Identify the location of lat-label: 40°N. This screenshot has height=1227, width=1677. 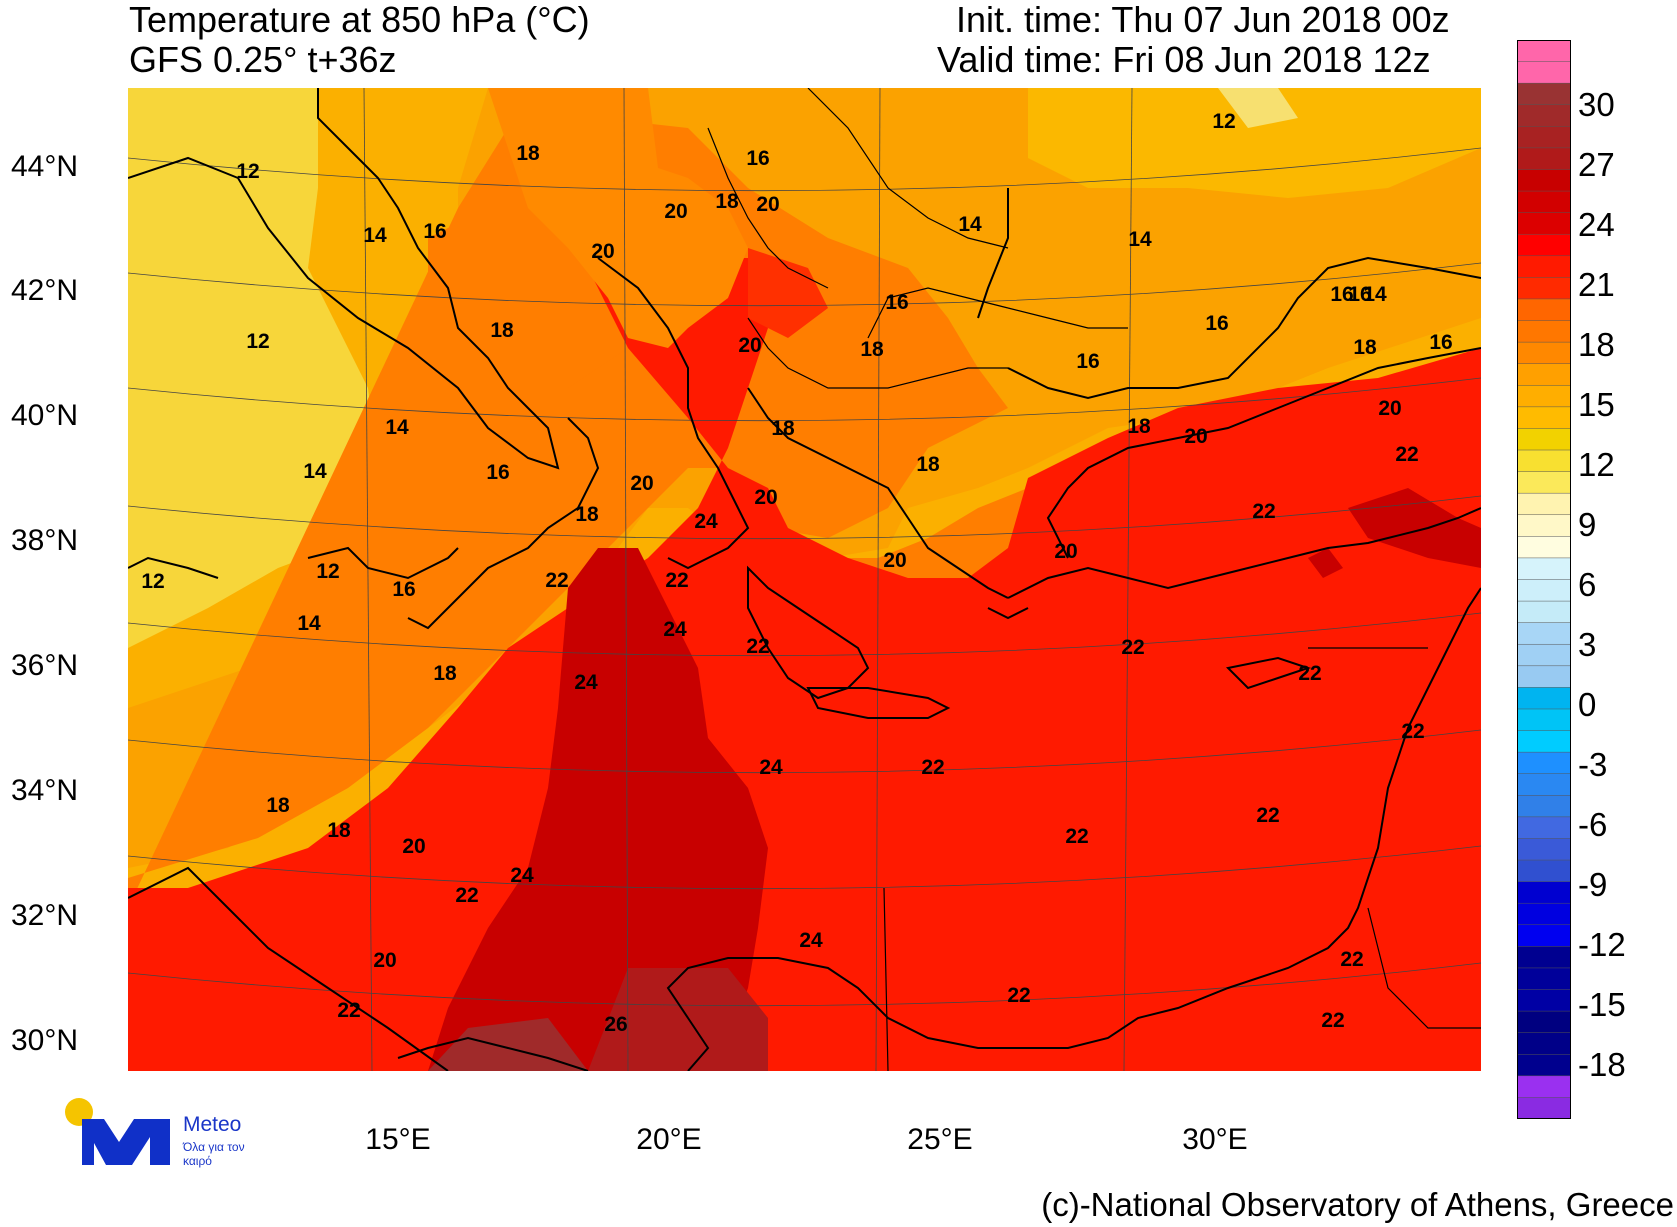
(44, 415).